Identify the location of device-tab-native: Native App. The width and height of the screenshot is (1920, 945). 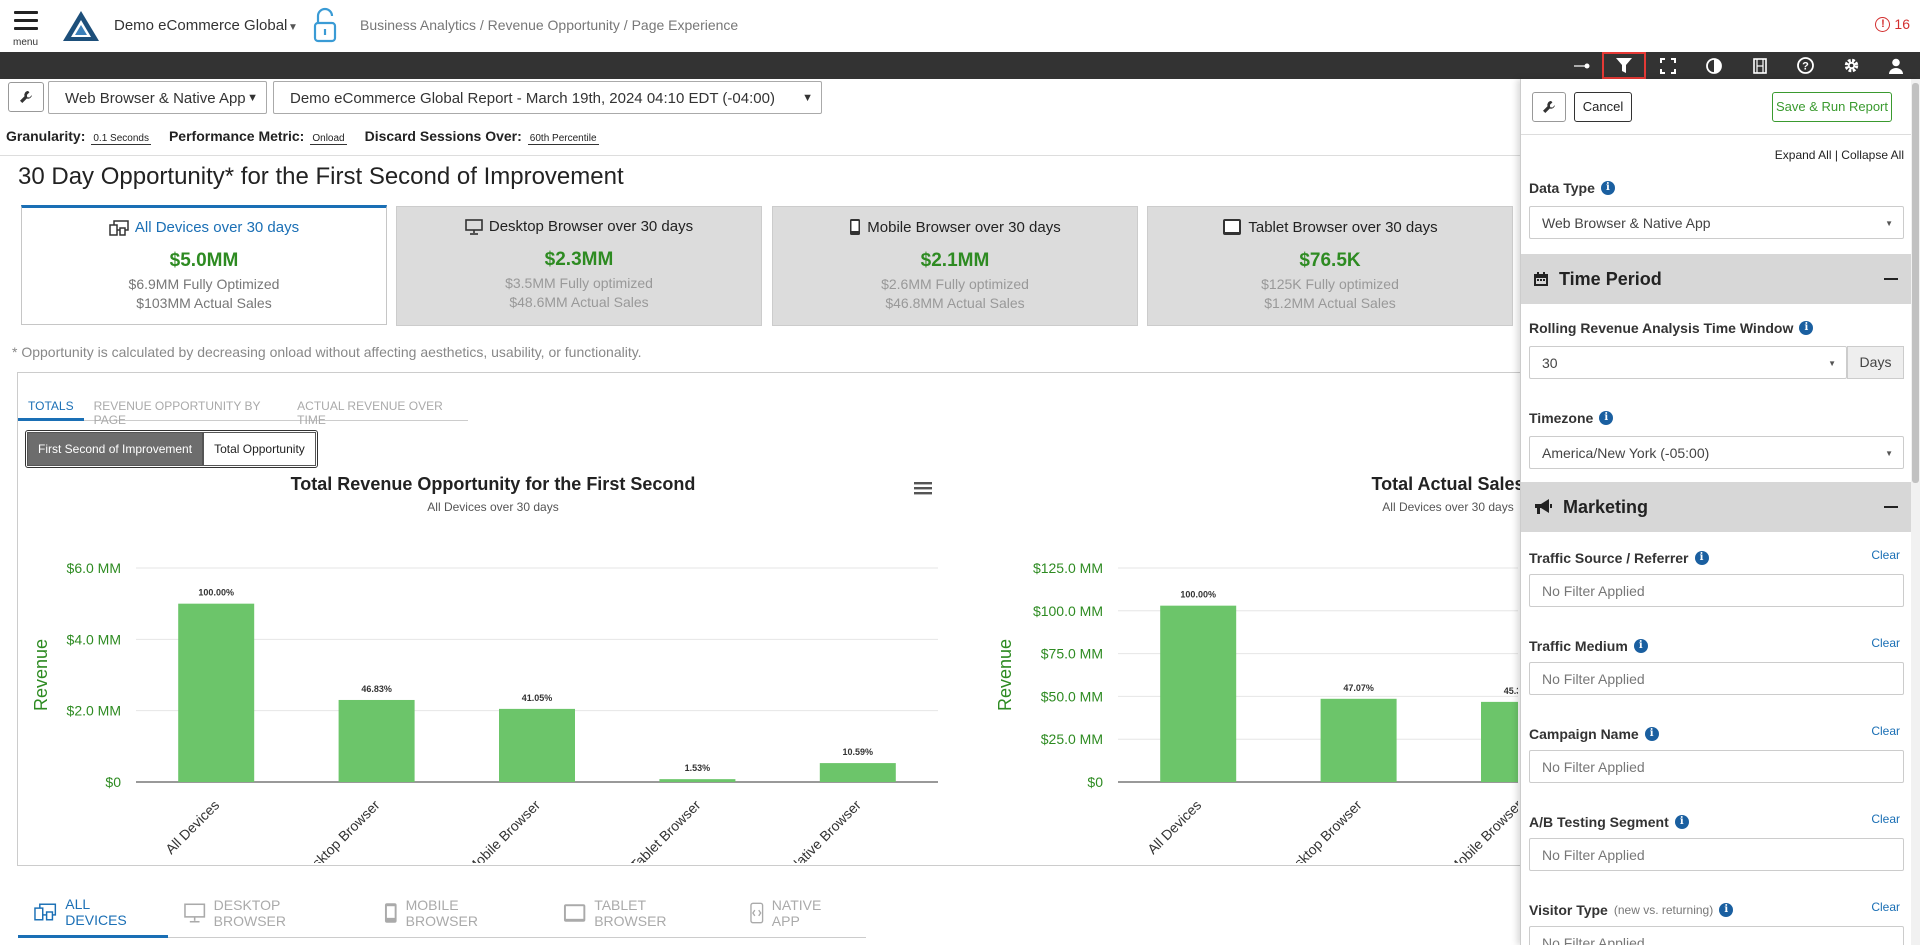
(800, 913).